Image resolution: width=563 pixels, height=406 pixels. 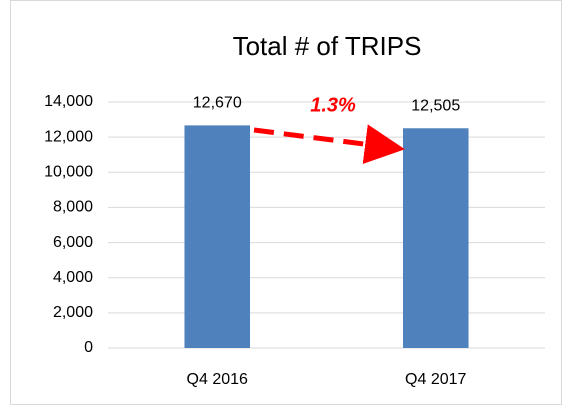 I want to click on x-tick-label: Q4 2016, so click(x=217, y=379).